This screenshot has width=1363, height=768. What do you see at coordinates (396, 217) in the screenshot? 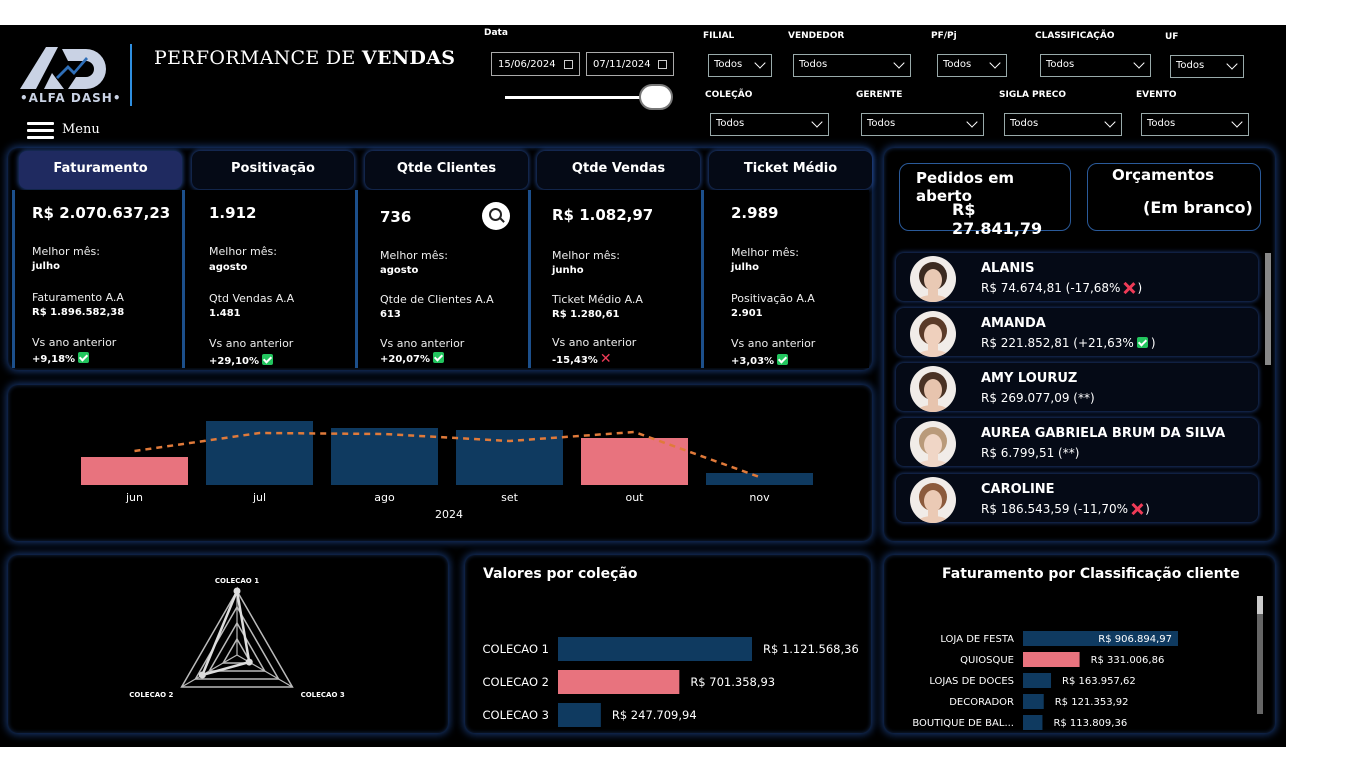
I see `kpi-value: 736` at bounding box center [396, 217].